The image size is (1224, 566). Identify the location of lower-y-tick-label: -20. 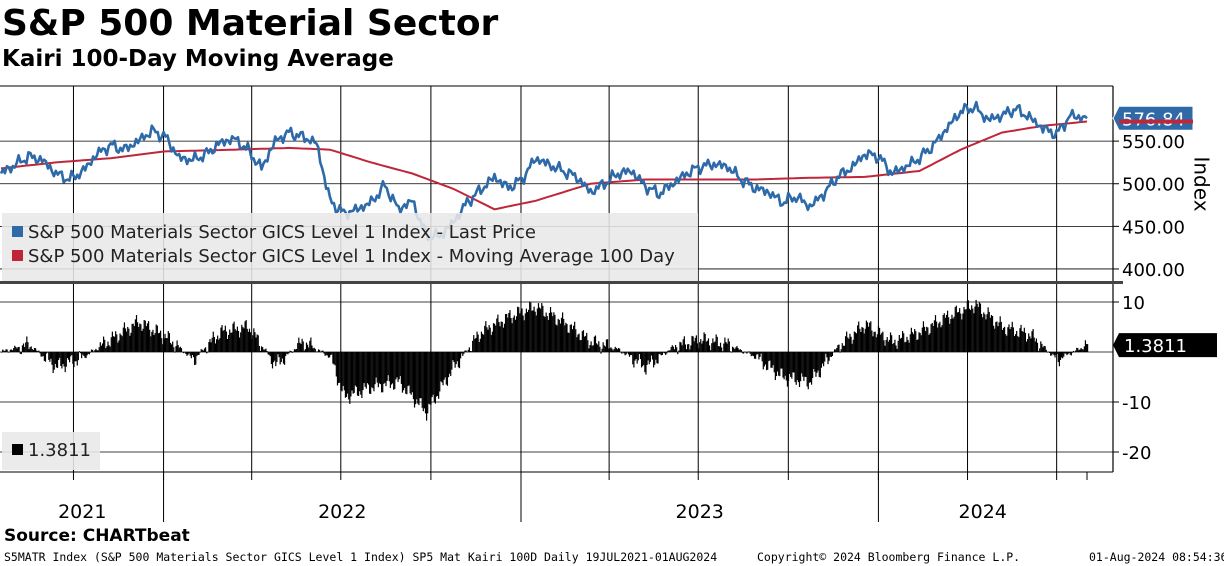
(1136, 453).